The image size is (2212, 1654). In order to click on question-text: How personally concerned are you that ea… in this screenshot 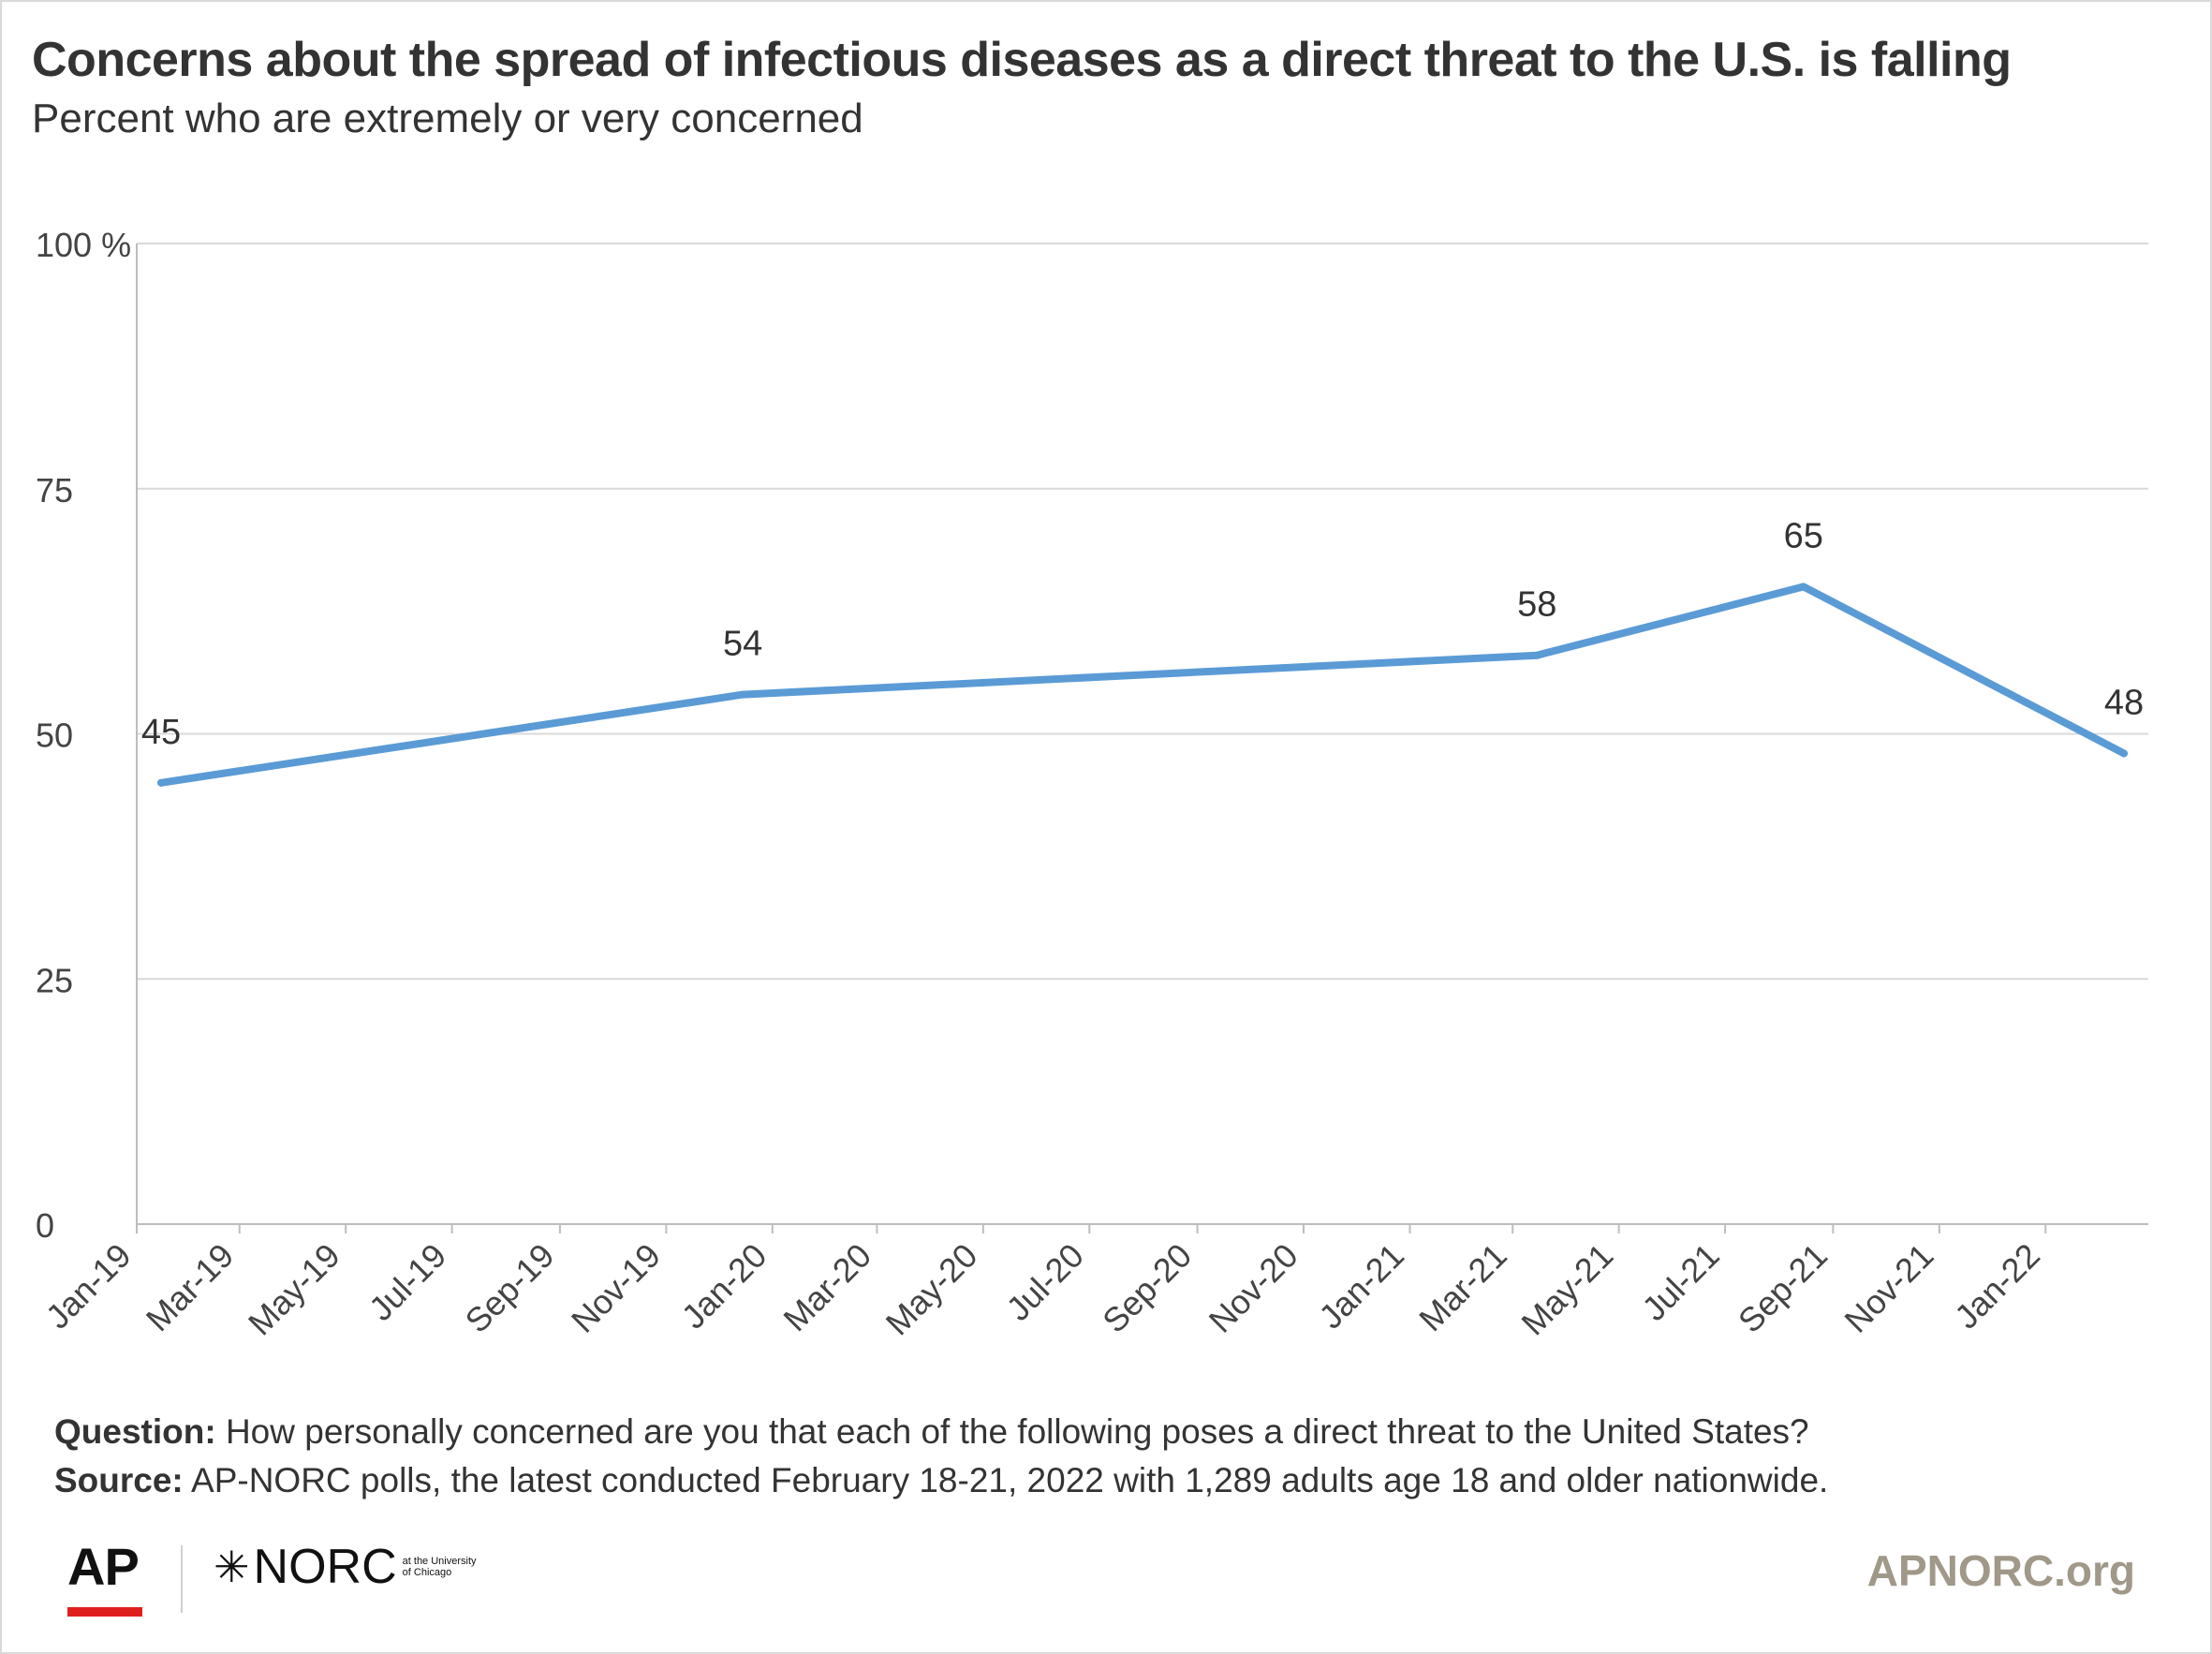, I will do `click(1017, 1431)`.